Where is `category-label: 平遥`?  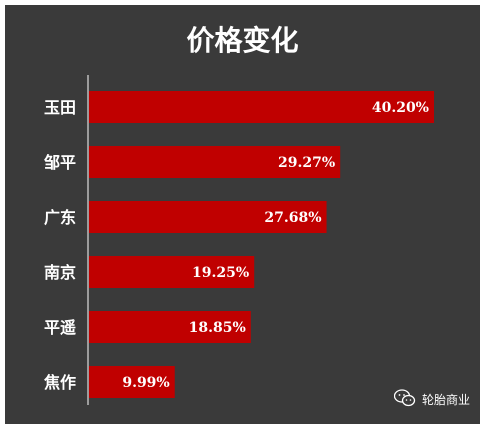 category-label: 平遥 is located at coordinates (60, 327).